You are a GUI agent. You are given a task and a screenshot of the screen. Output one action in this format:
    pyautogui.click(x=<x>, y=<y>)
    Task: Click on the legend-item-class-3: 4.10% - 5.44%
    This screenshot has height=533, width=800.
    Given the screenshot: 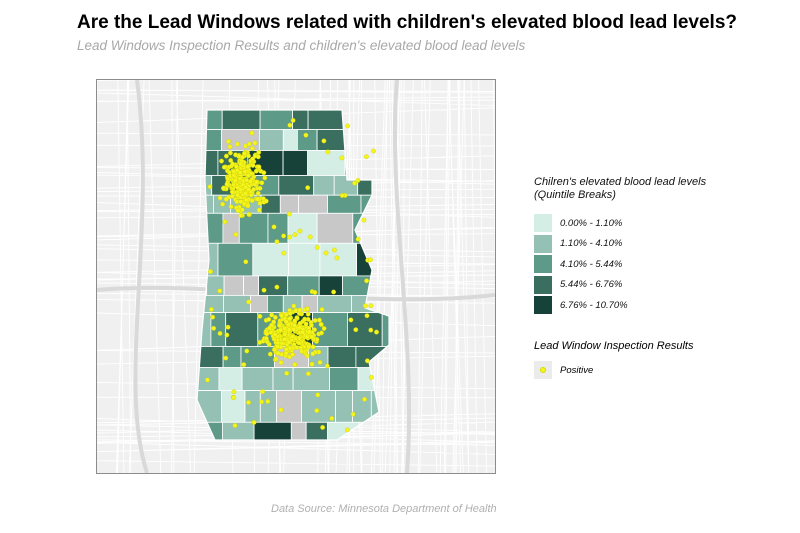 What is the action you would take?
    pyautogui.click(x=620, y=264)
    